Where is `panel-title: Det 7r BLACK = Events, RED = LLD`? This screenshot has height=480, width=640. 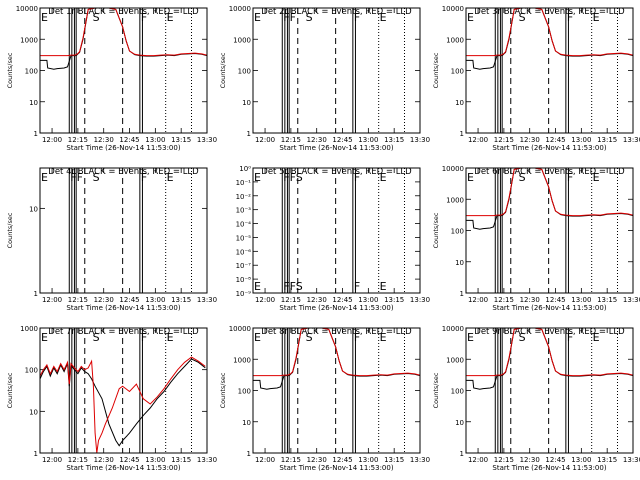 panel-title: Det 7r BLACK = Events, RED = LLD is located at coordinates (123, 332).